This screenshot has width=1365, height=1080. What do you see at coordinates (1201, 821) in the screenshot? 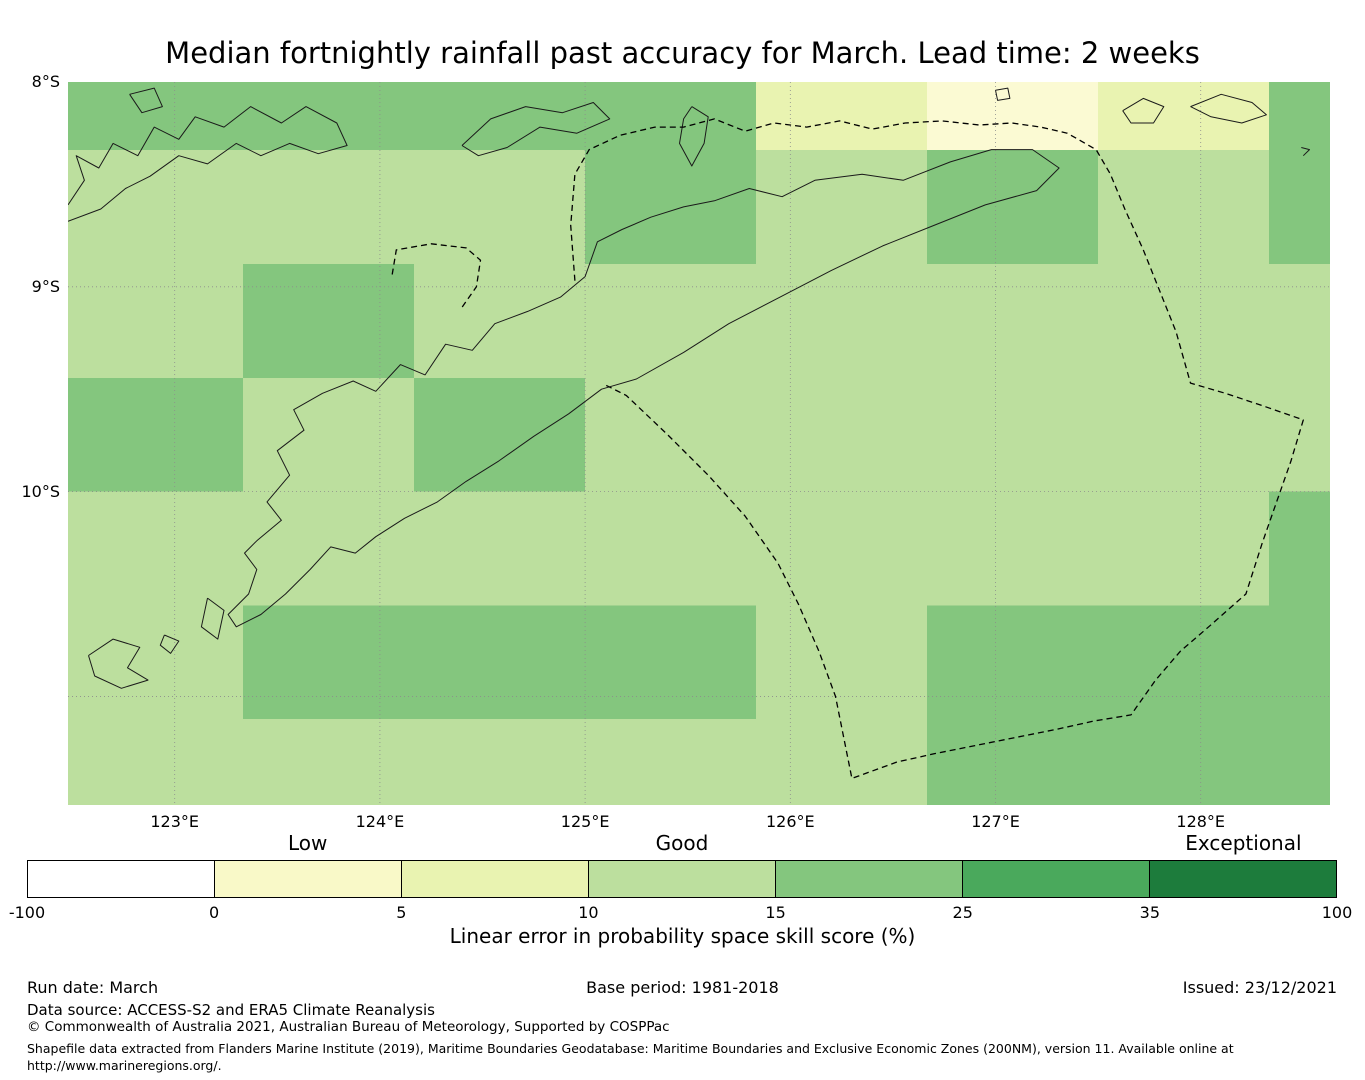
I see `lon-tick-label: 128°E` at bounding box center [1201, 821].